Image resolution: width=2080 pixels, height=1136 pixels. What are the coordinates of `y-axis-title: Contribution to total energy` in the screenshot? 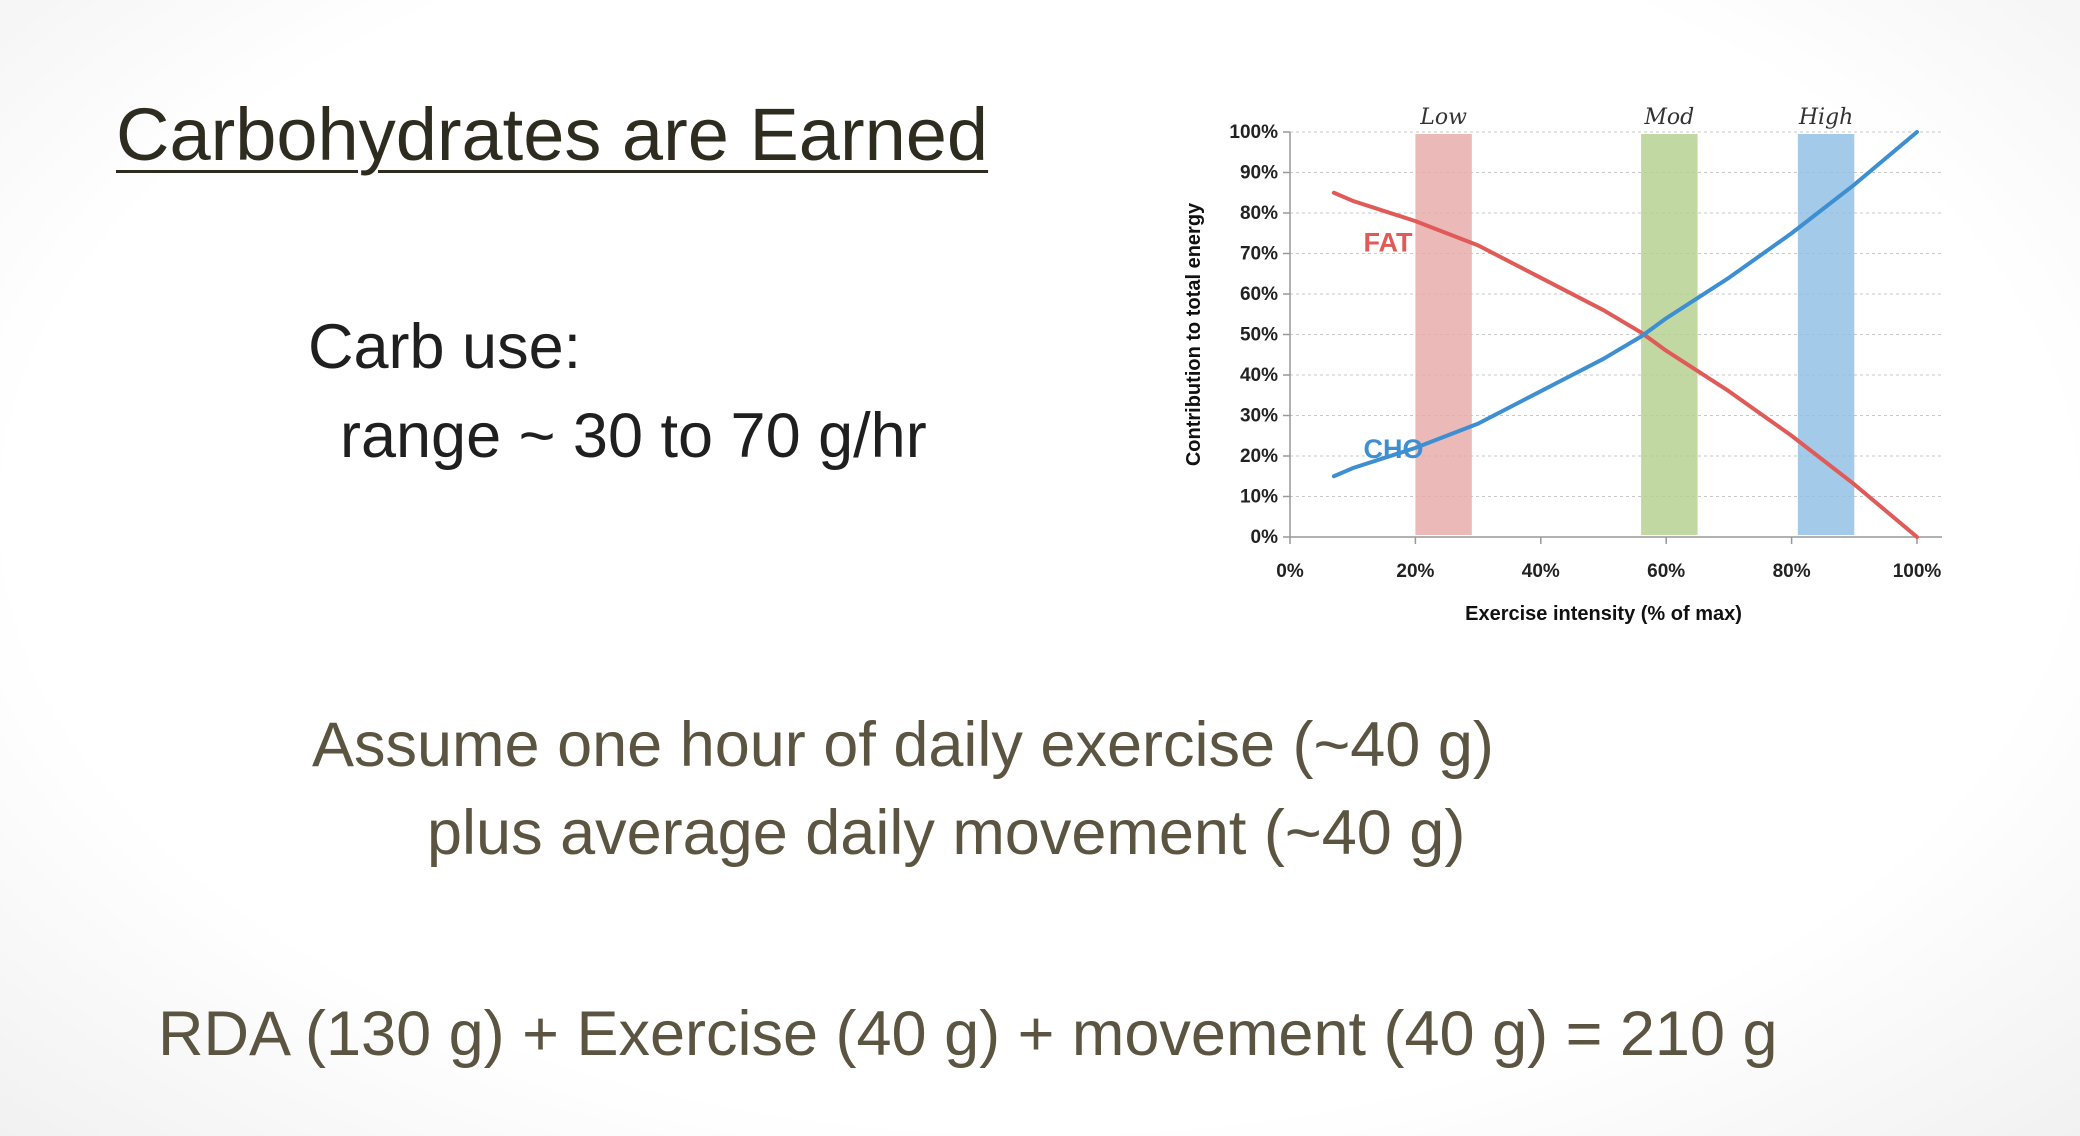 It's located at (1194, 334).